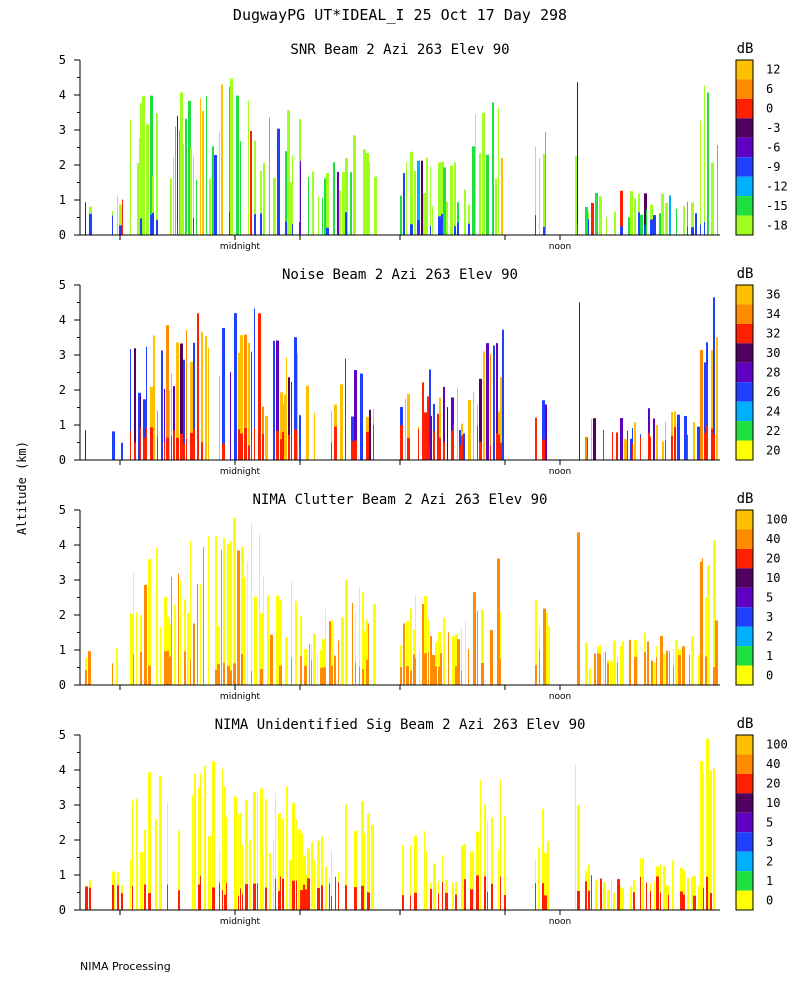 This screenshot has width=800, height=1000. What do you see at coordinates (744, 822) in the screenshot?
I see `colorbar-frame` at bounding box center [744, 822].